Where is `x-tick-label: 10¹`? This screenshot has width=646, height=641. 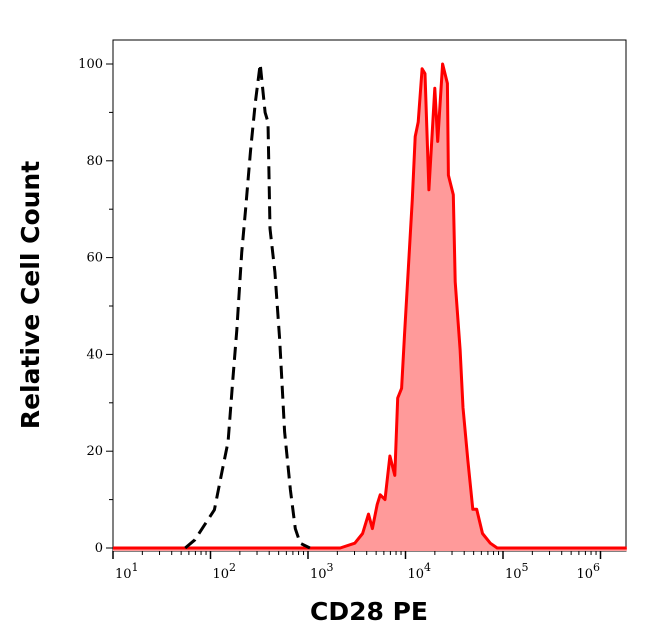
x-tick-label: 10¹ is located at coordinates (127, 571).